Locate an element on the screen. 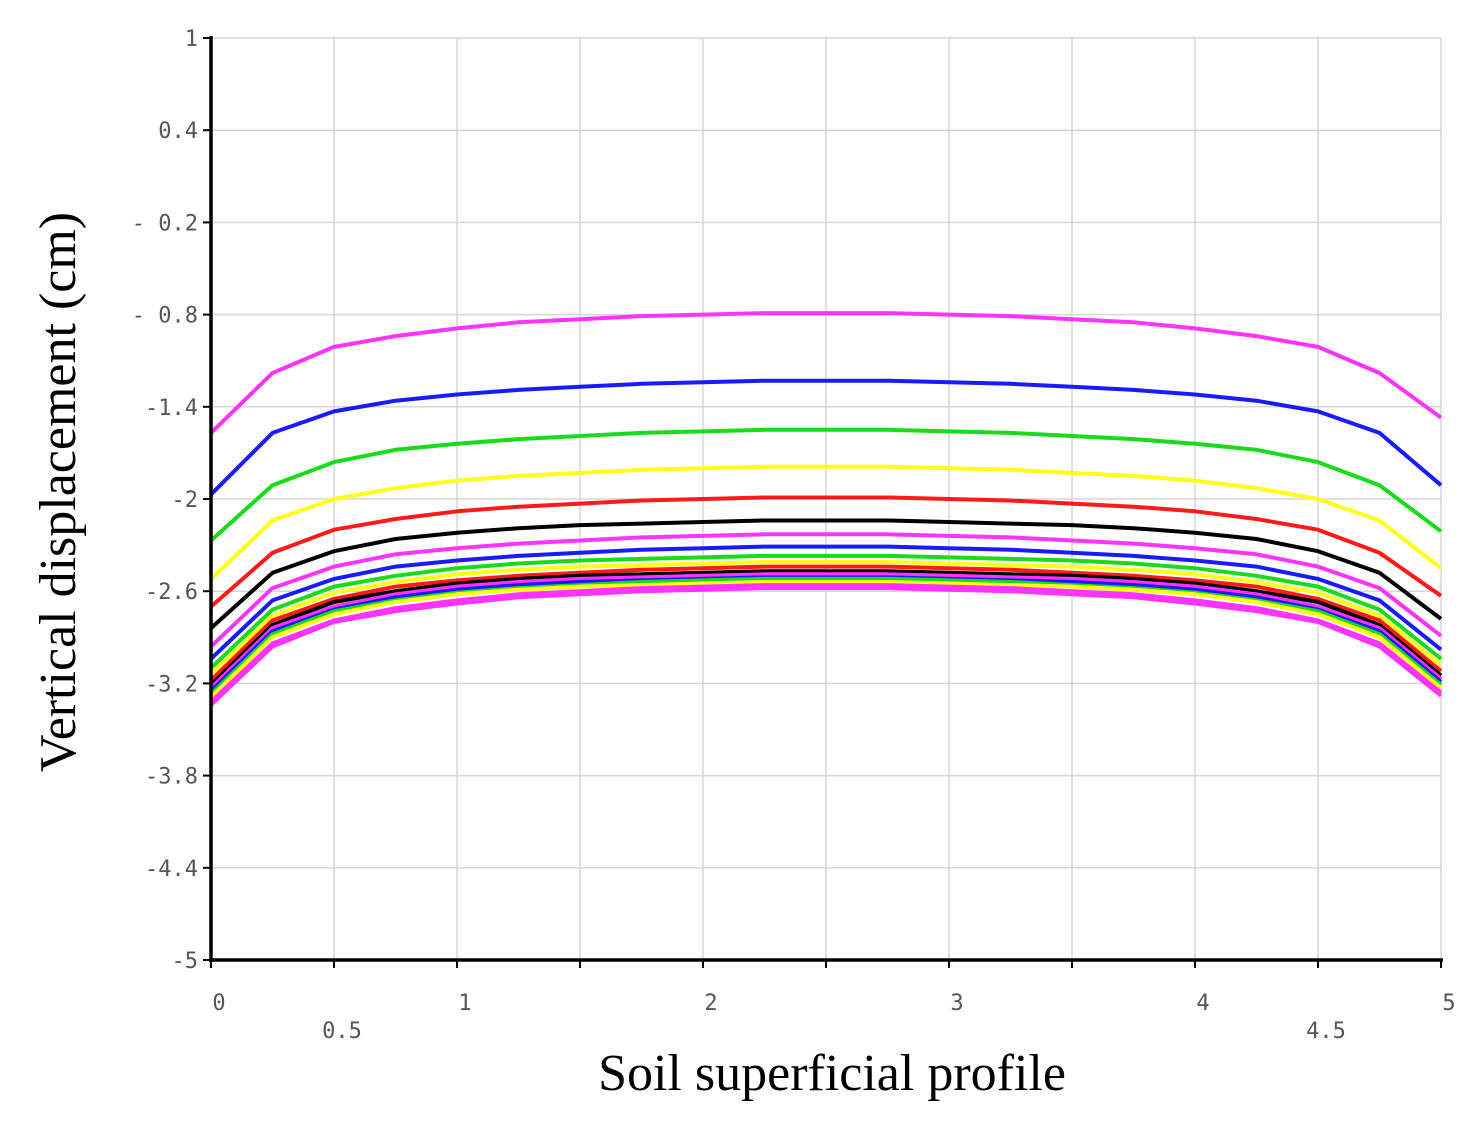 This screenshot has height=1124, width=1480. y-tick-label-6: -2.6 is located at coordinates (171, 592).